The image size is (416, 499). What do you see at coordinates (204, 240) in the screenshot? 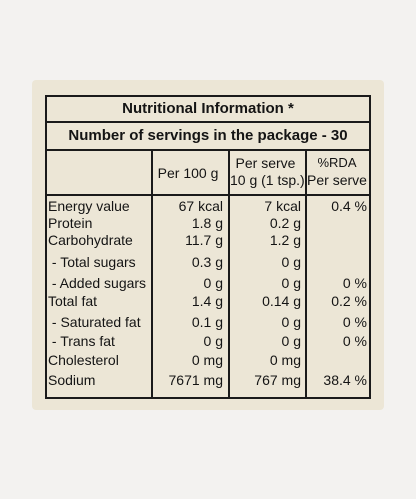
I see `cell-value: 11.7 g` at bounding box center [204, 240].